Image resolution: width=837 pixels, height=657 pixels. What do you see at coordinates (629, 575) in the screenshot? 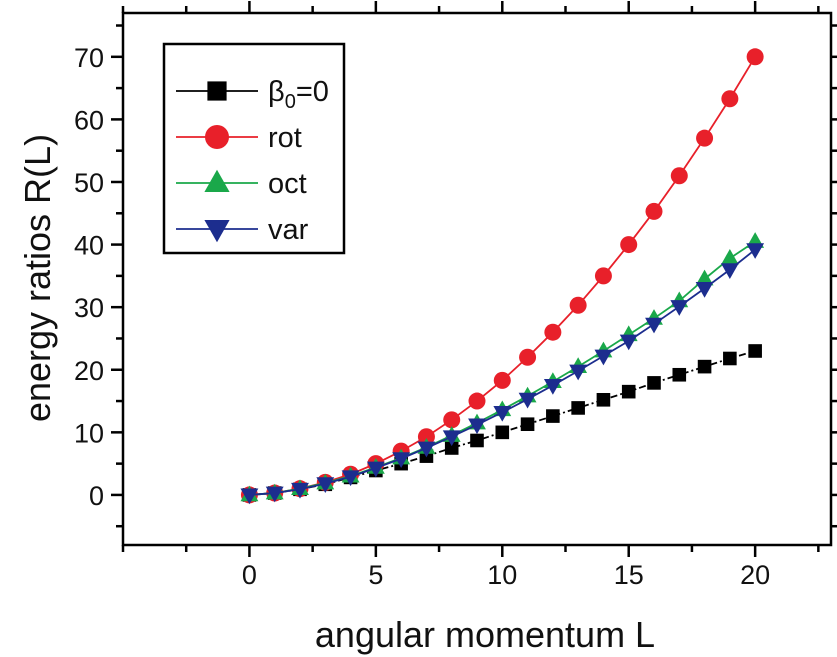
I see `x-tick-label: 15` at bounding box center [629, 575].